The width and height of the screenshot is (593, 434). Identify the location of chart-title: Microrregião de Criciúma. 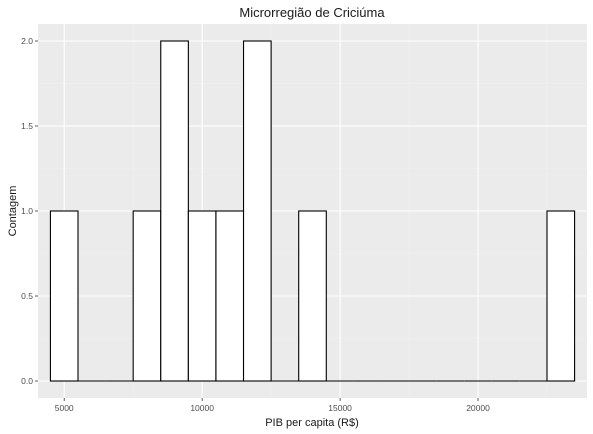
(312, 12).